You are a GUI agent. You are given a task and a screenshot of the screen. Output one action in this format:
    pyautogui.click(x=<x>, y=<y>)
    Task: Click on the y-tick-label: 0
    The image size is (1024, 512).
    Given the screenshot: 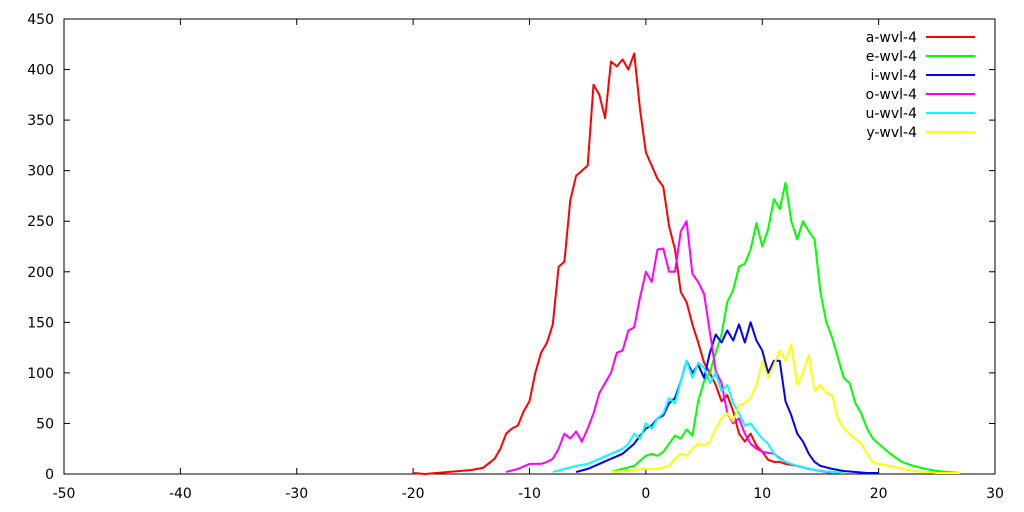 What is the action you would take?
    pyautogui.click(x=49, y=475)
    